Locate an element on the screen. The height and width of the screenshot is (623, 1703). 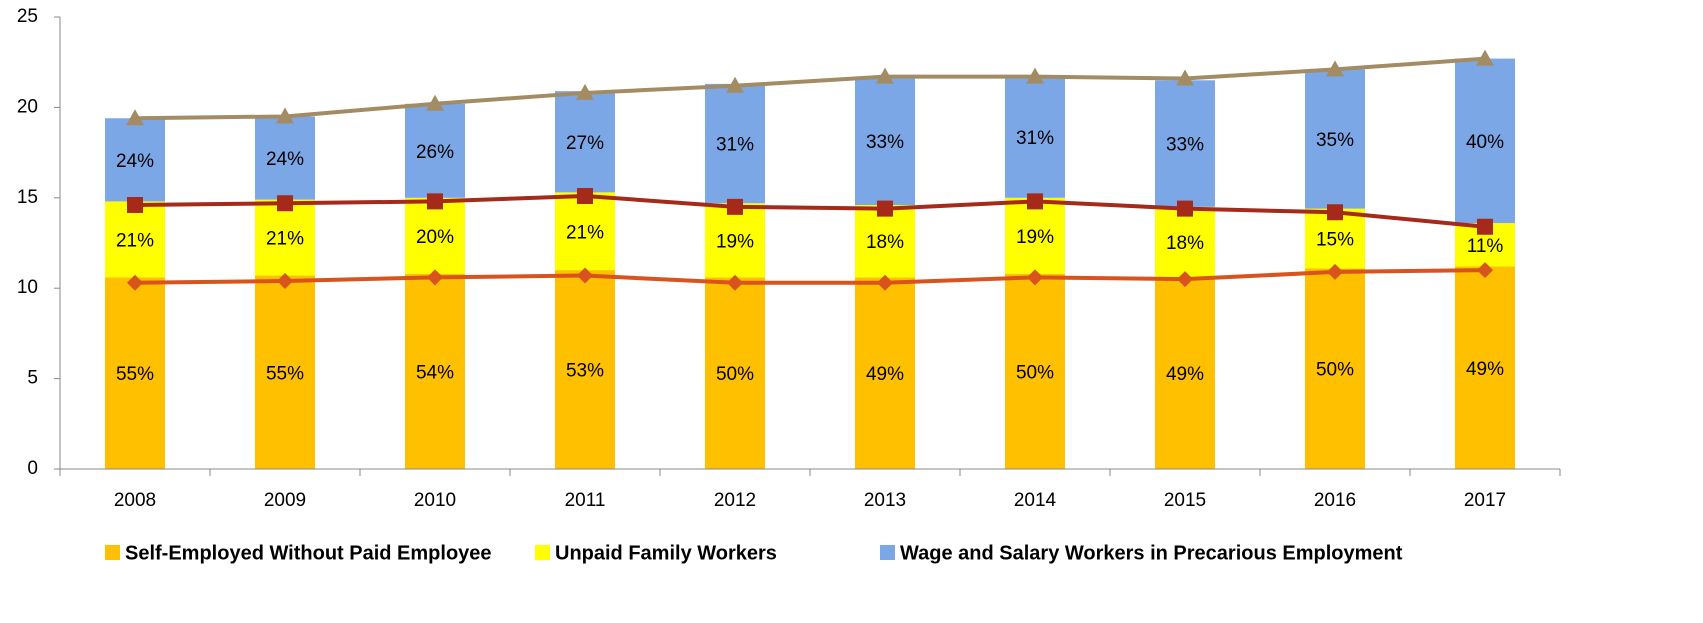
x-tick-label: 2017 is located at coordinates (1485, 500).